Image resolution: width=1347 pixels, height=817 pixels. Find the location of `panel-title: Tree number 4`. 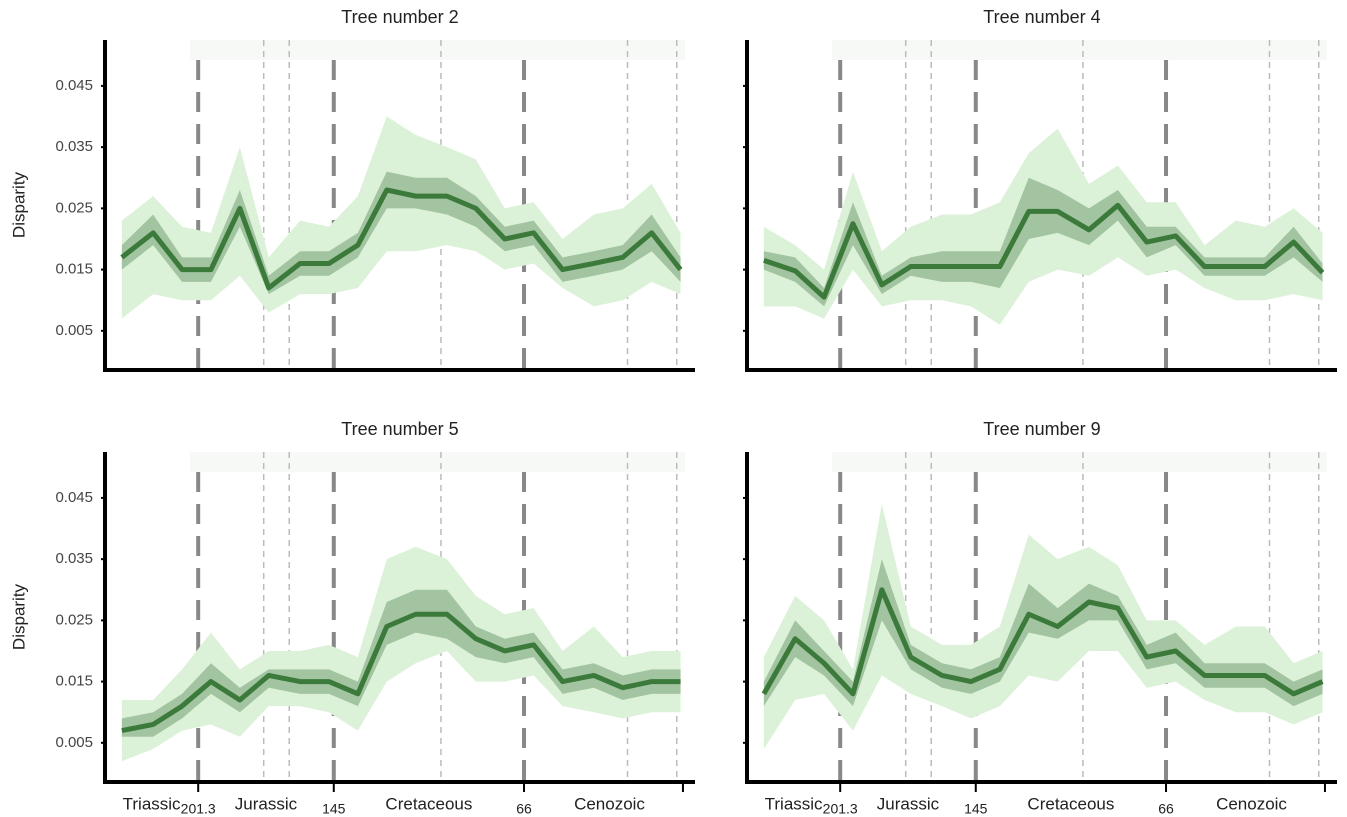

panel-title: Tree number 4 is located at coordinates (1041, 17).